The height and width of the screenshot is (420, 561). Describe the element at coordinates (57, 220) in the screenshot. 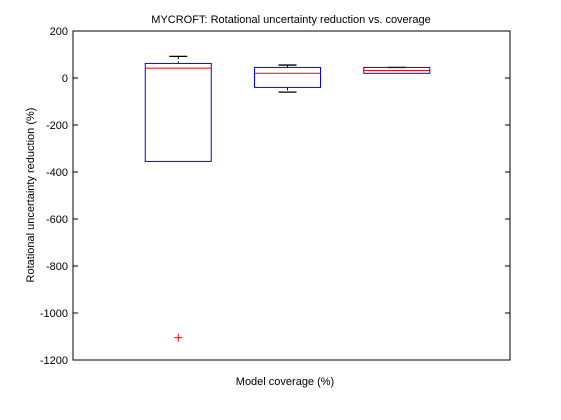

I see `y-tick-label: -600` at that location.